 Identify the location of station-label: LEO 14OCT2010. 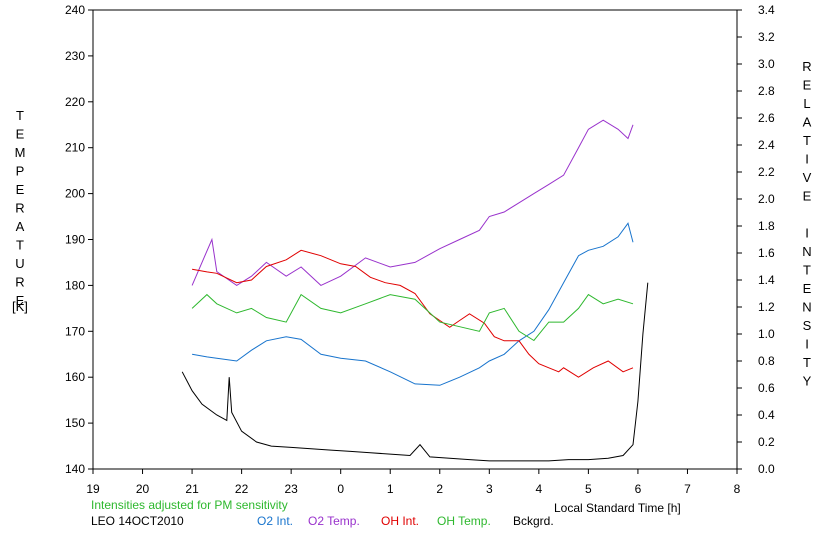
(137, 521).